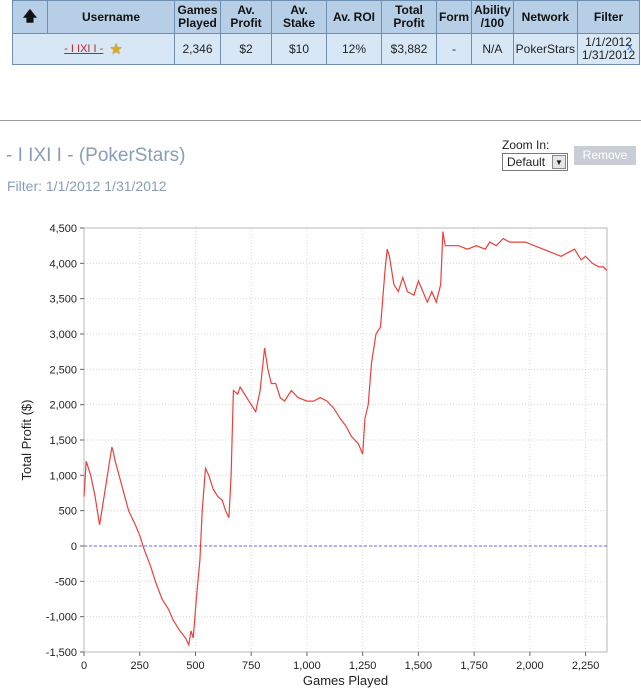  Describe the element at coordinates (363, 666) in the screenshot. I see `x-tick-label: 1,250` at that location.